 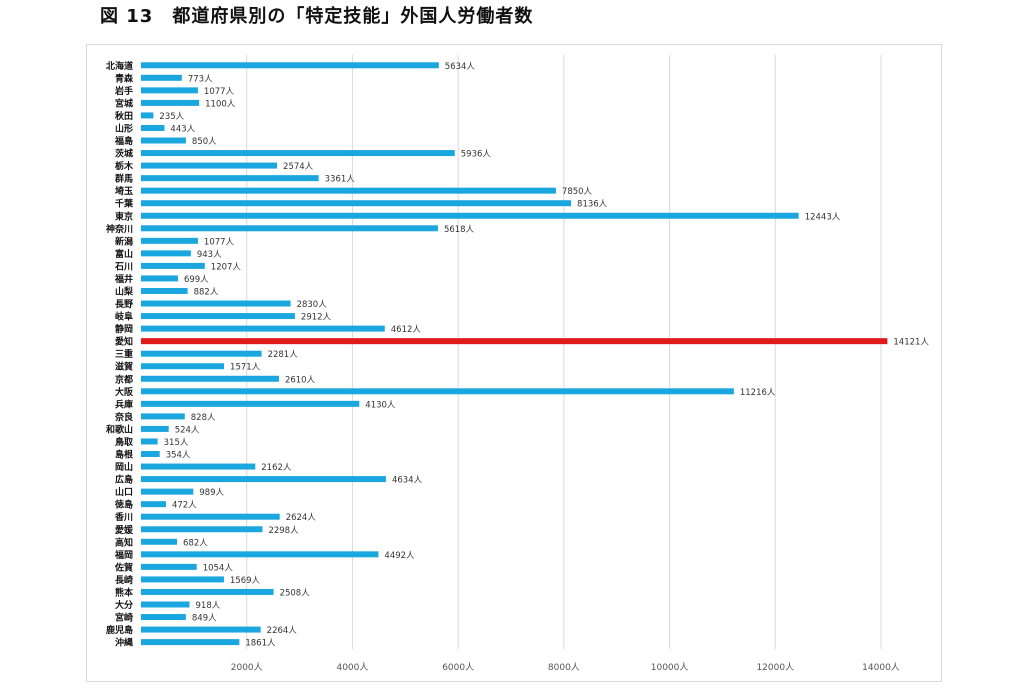 What do you see at coordinates (119, 229) in the screenshot?
I see `y-category-label: 神奈川` at bounding box center [119, 229].